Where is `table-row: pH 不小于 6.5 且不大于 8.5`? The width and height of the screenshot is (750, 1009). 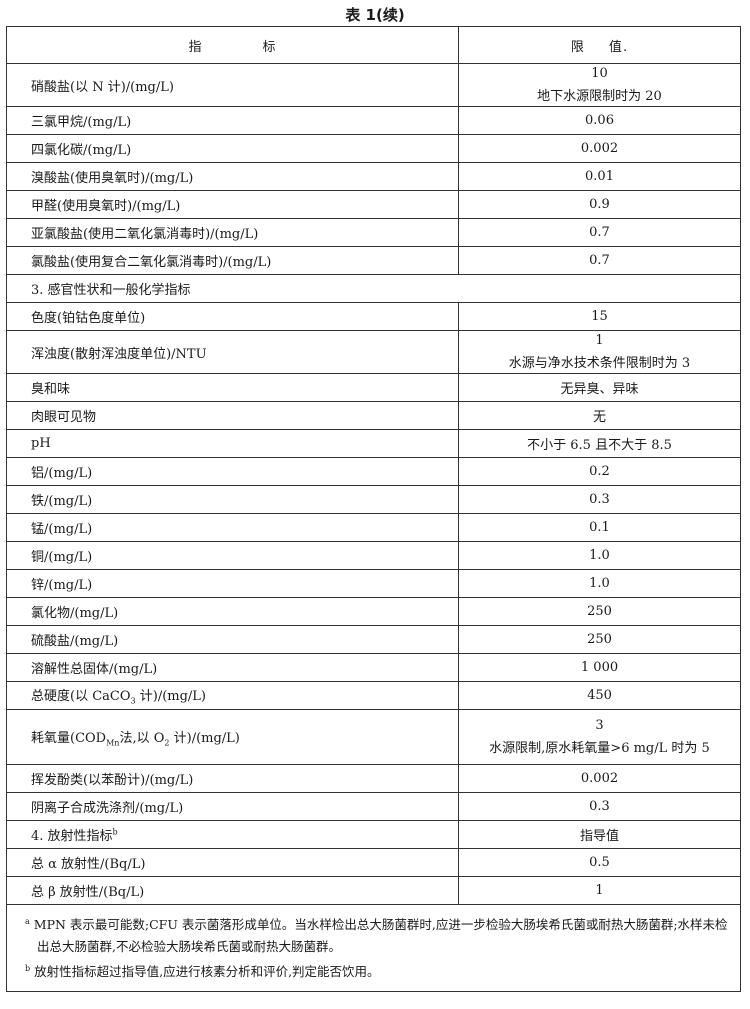 table-row: pH 不小于 6.5 且不大于 8.5 is located at coordinates (373, 443).